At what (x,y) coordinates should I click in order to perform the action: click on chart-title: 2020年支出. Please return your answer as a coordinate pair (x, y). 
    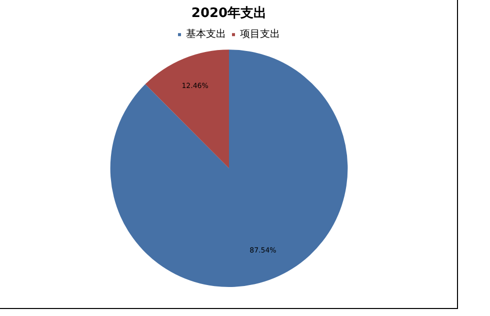
    Looking at the image, I should click on (229, 14).